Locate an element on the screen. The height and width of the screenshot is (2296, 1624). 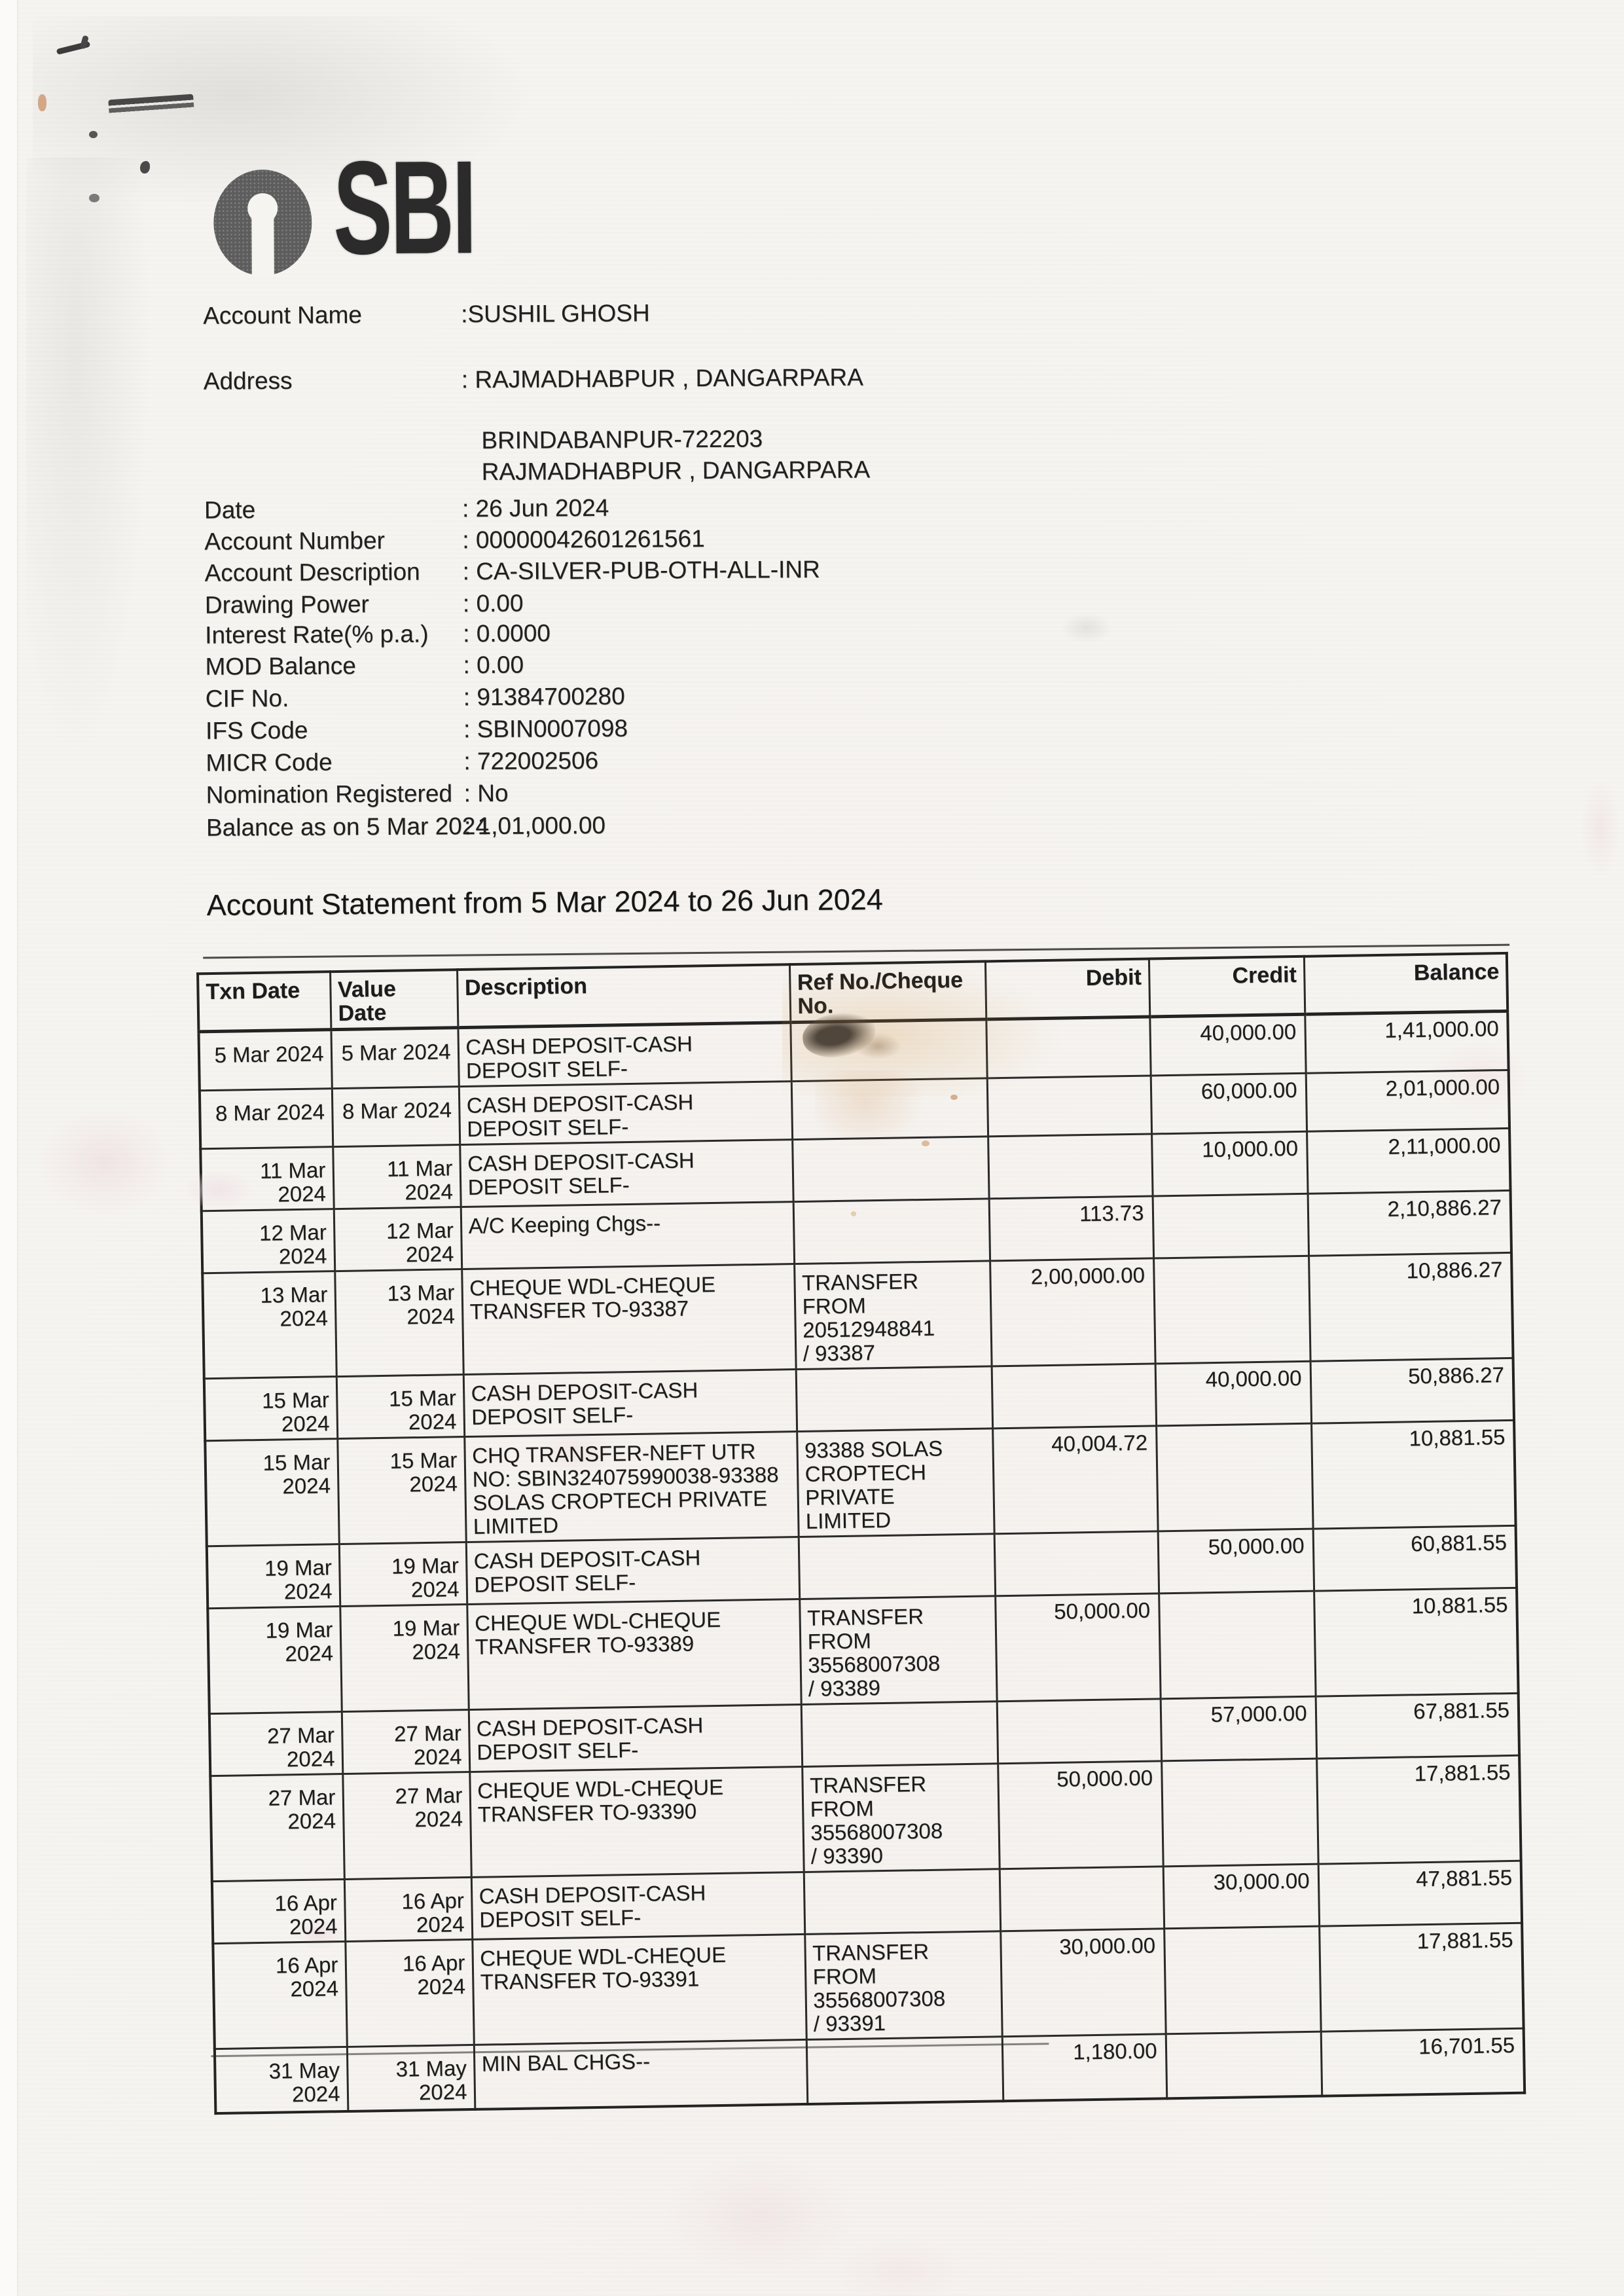
cell-description: CHEQUE WDL-CHEQUE TRANSFER TO-93391 is located at coordinates (639, 1989).